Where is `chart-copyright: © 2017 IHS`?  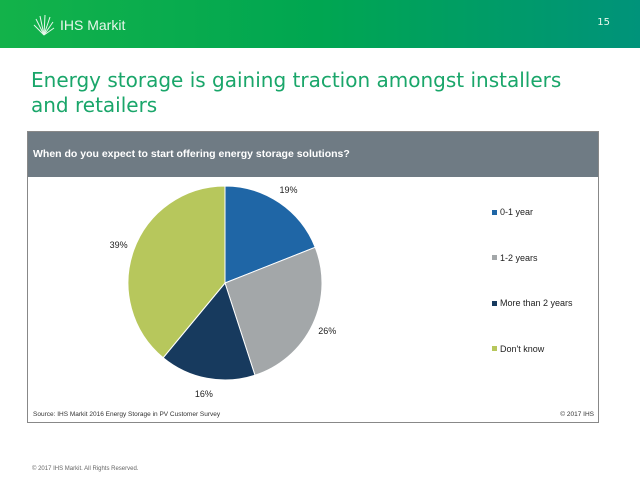
chart-copyright: © 2017 IHS is located at coordinates (577, 414).